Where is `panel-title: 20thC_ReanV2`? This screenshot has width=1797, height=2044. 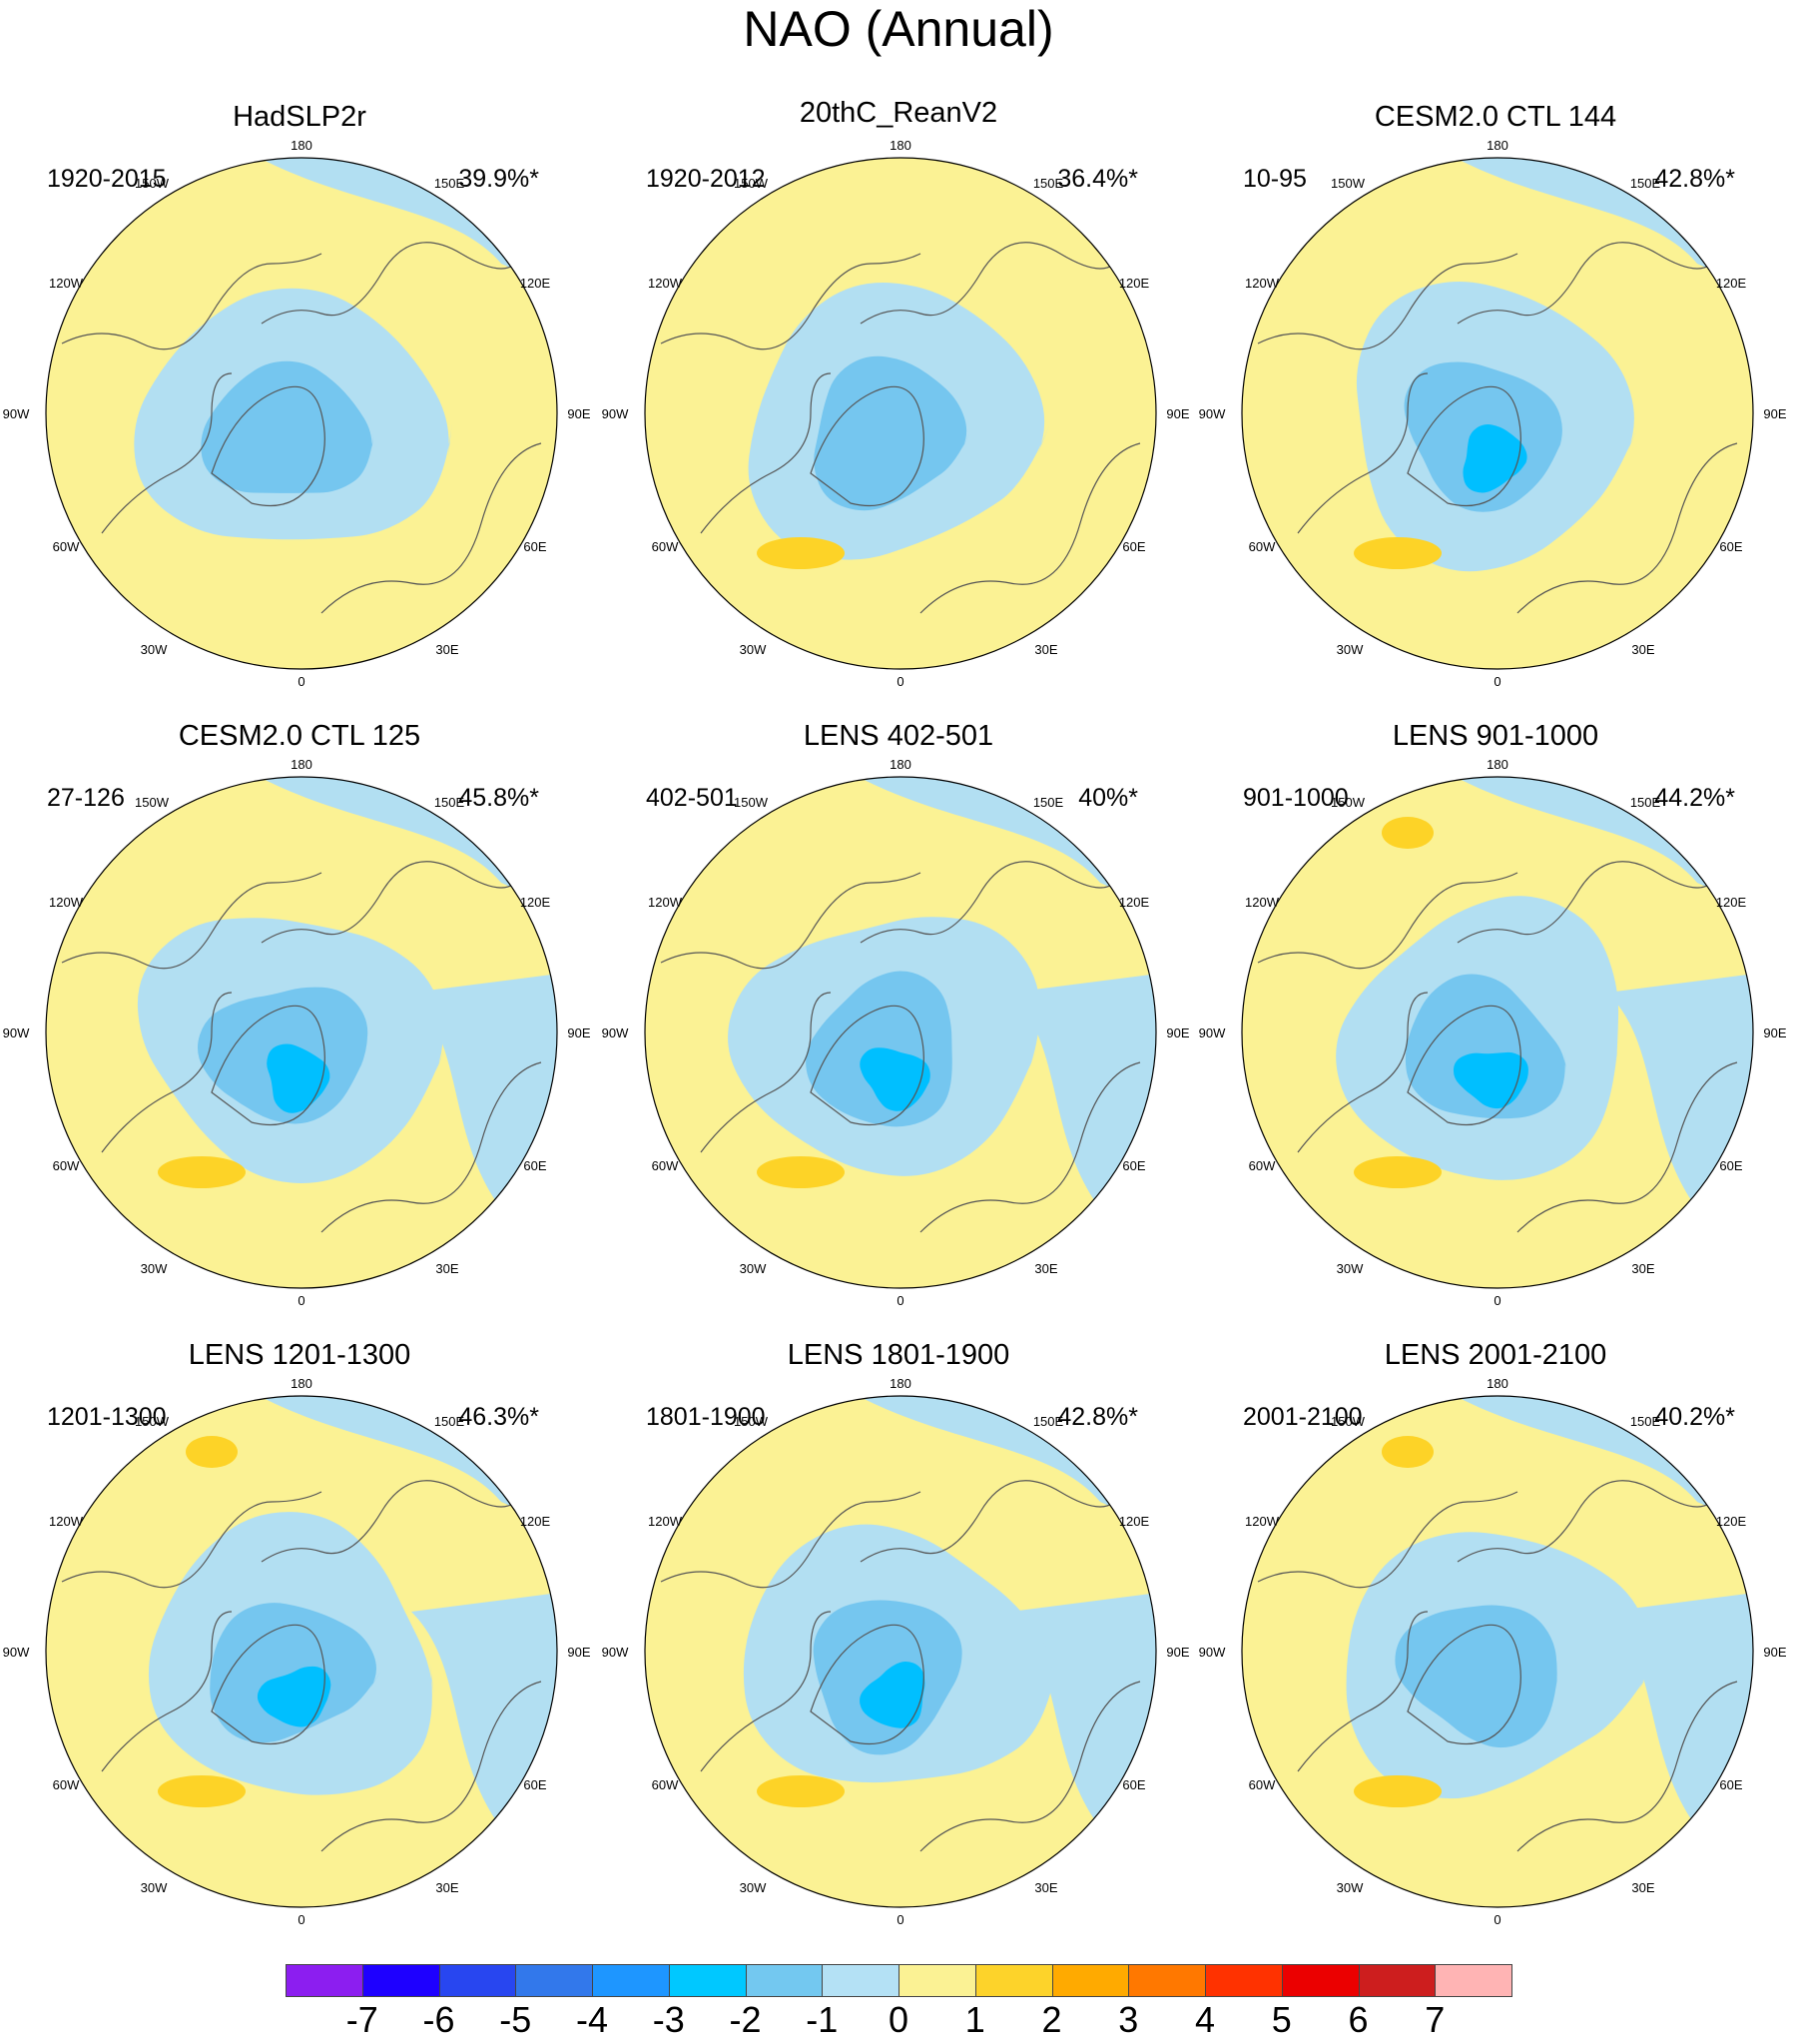 panel-title: 20thC_ReanV2 is located at coordinates (898, 113).